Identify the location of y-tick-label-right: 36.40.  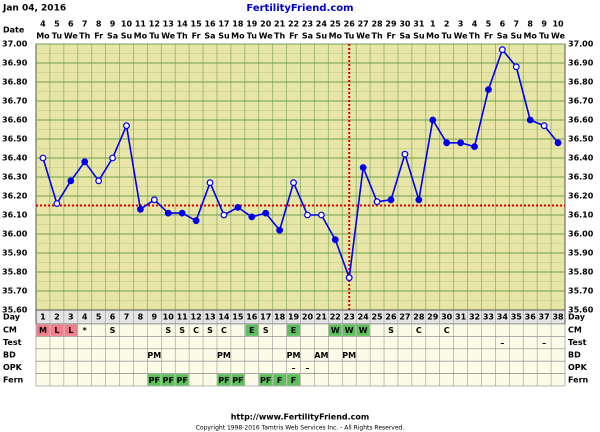
(581, 158).